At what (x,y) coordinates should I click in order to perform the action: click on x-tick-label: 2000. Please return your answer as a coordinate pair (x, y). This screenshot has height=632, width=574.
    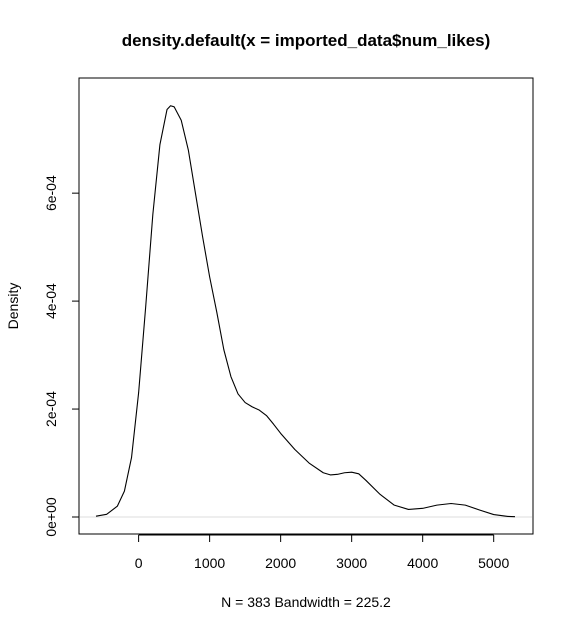
    Looking at the image, I should click on (280, 563).